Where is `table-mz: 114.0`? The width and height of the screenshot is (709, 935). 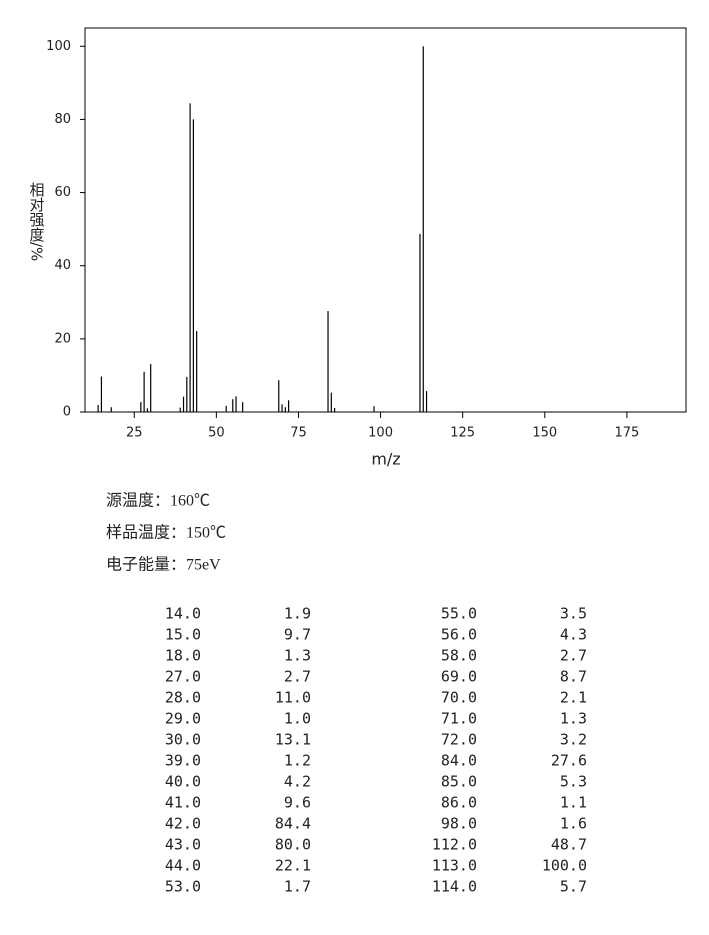
table-mz: 114.0 is located at coordinates (454, 887).